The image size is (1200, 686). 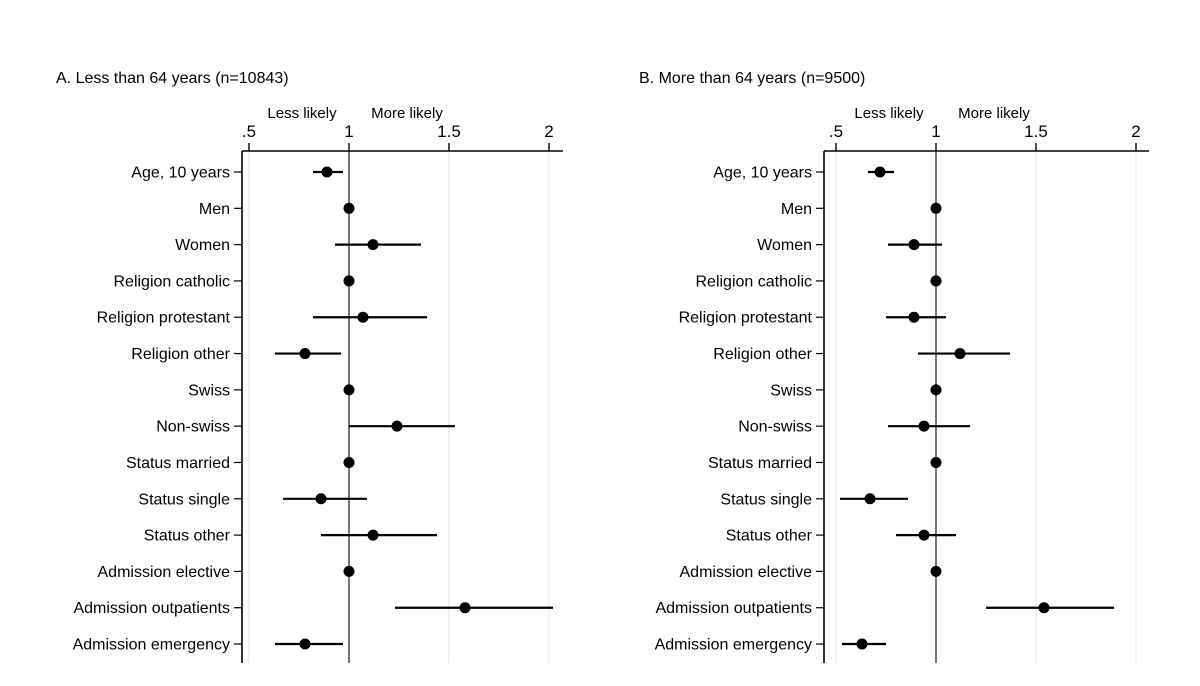 I want to click on panel-b-title: B. More than 64 years (n=9500), so click(x=752, y=78).